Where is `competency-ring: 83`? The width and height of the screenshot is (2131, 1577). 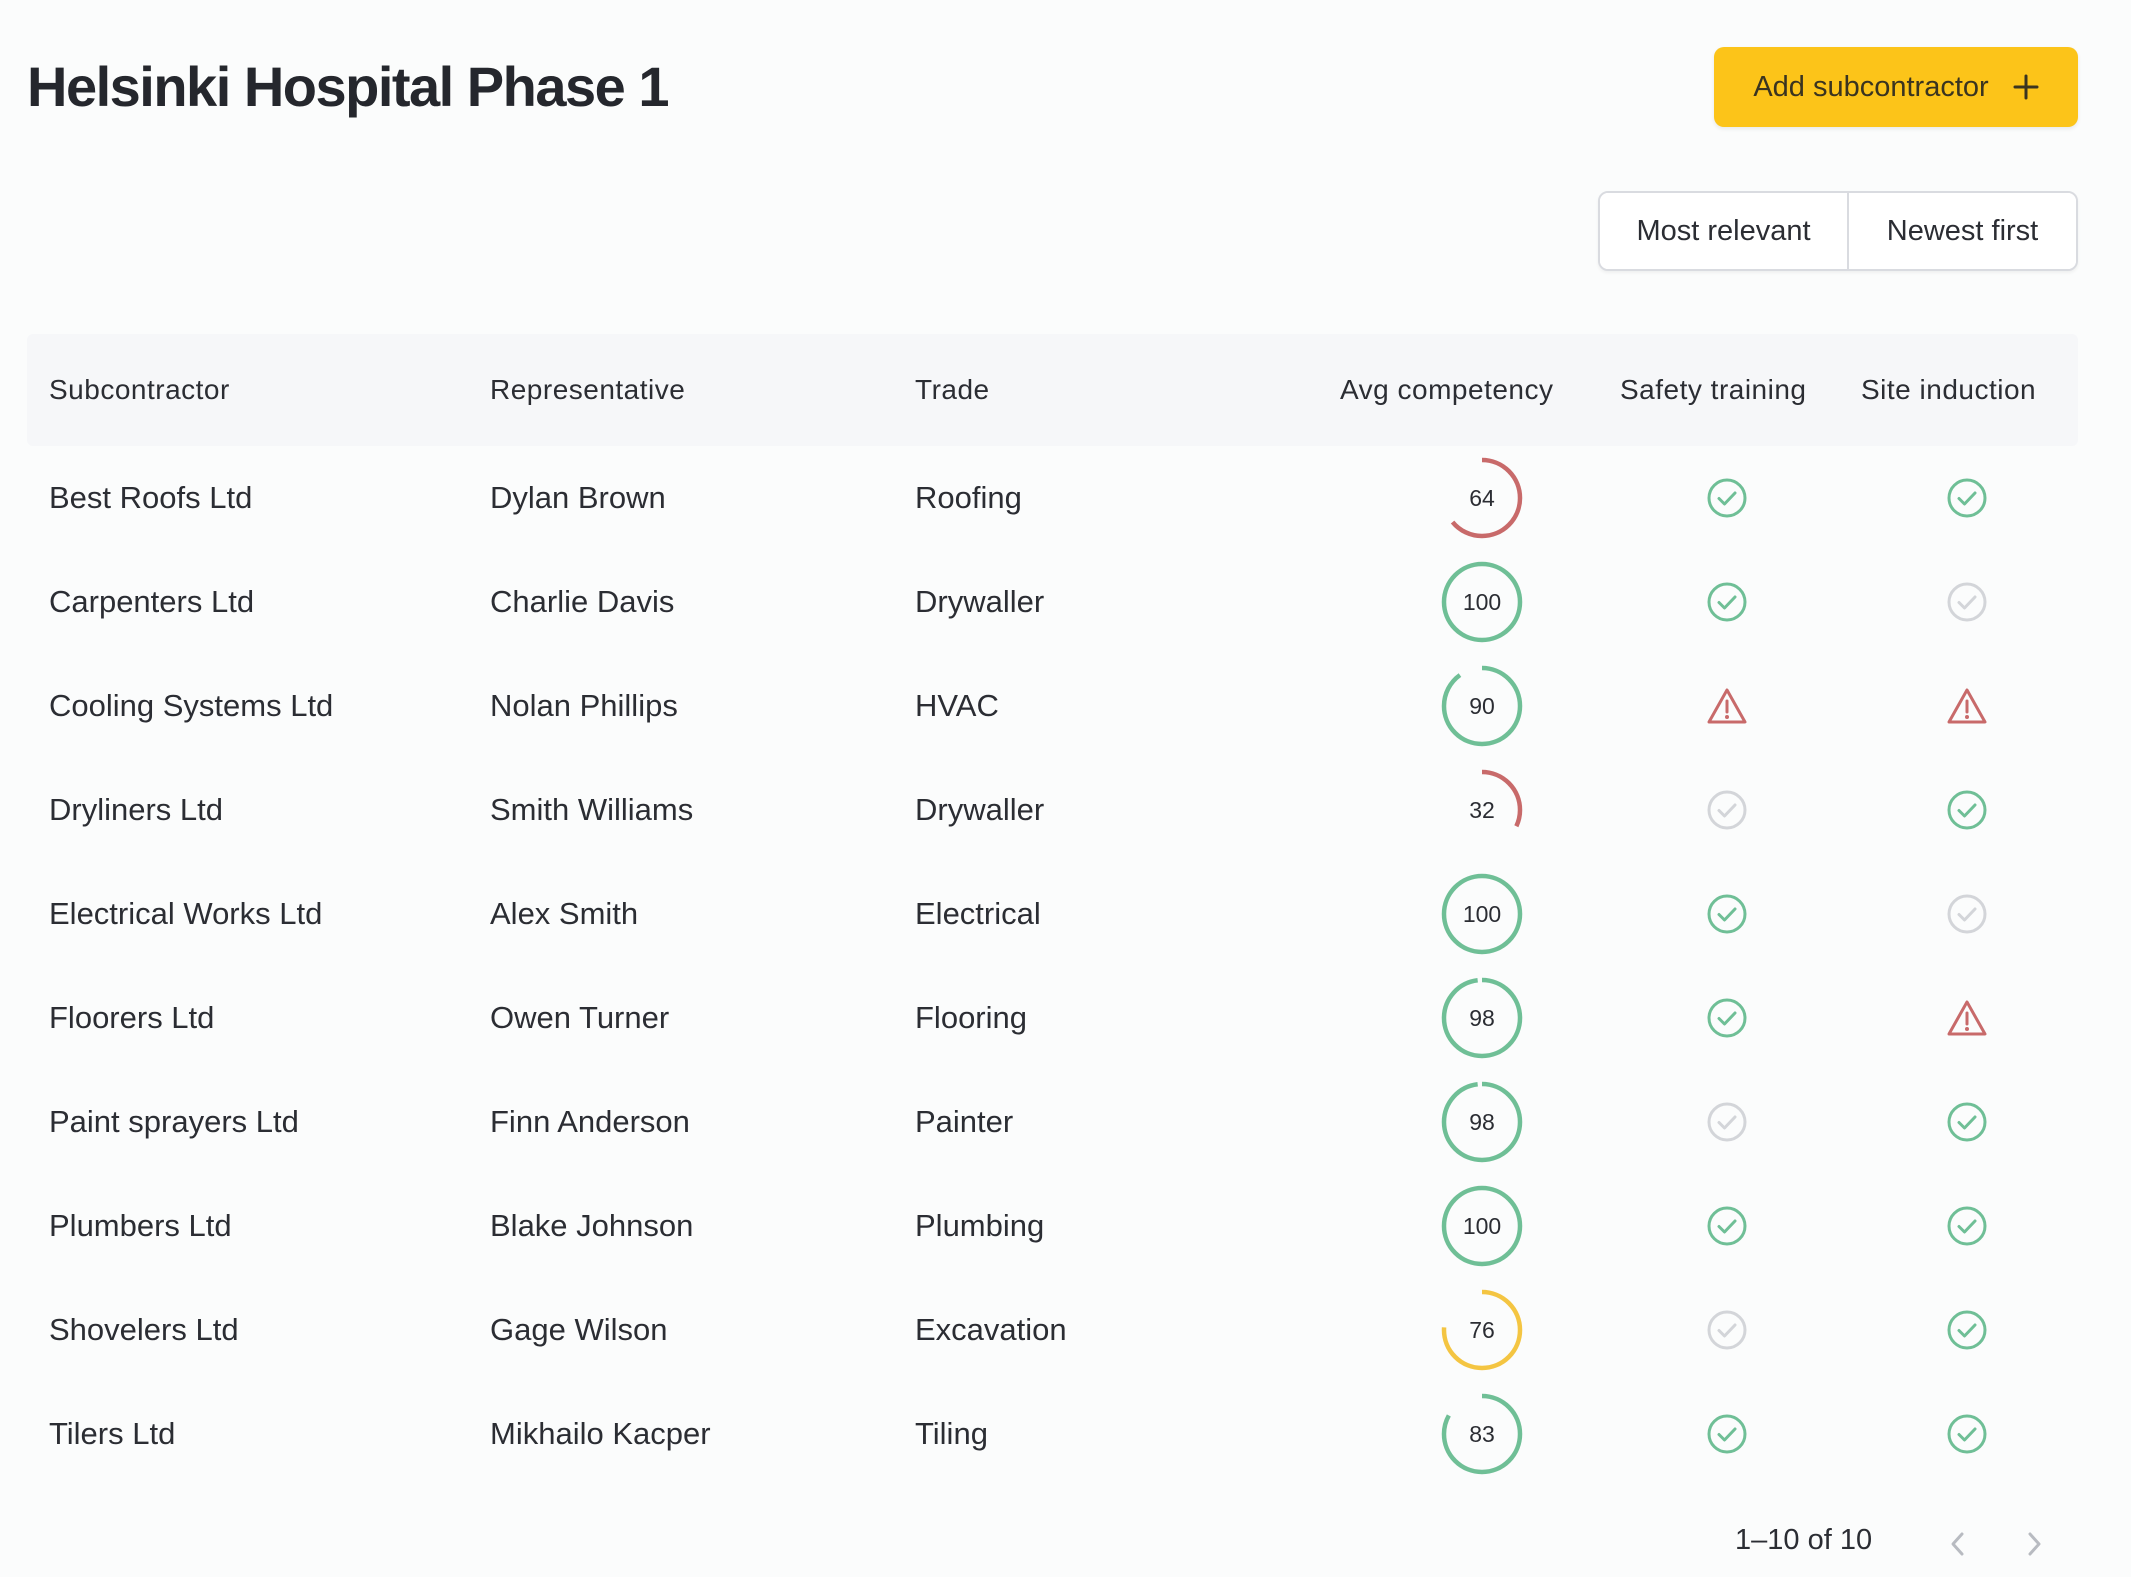 competency-ring: 83 is located at coordinates (1482, 1434).